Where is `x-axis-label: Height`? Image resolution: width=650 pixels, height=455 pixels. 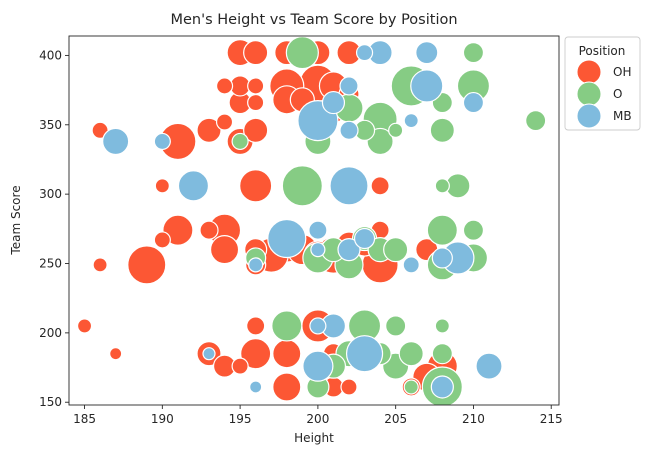
x-axis-label: Height is located at coordinates (314, 438).